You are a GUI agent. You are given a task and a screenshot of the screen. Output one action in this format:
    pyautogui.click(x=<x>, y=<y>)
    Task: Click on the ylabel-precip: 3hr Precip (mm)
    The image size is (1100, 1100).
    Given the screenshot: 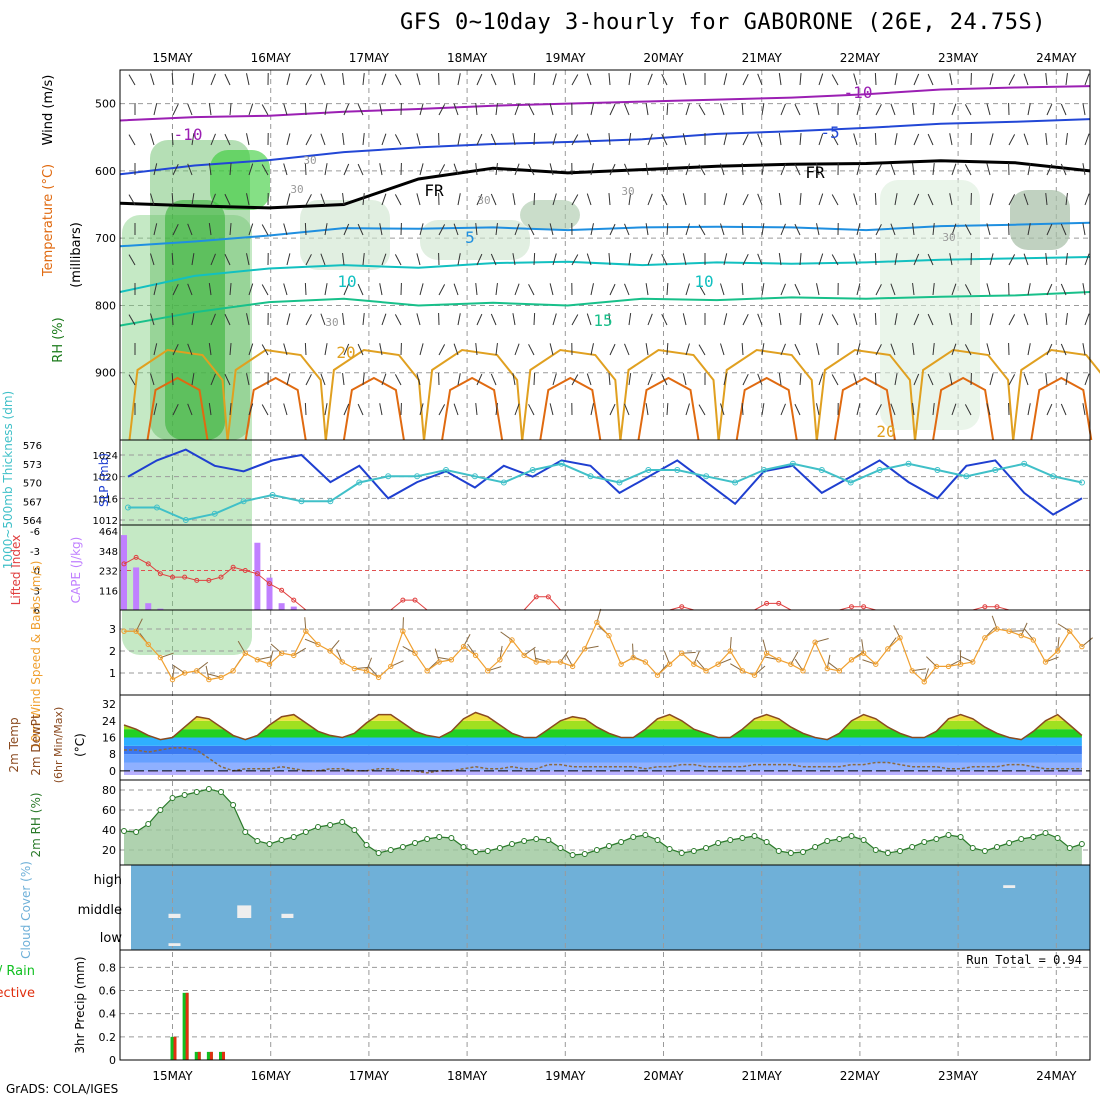 What is the action you would take?
    pyautogui.click(x=80, y=1004)
    